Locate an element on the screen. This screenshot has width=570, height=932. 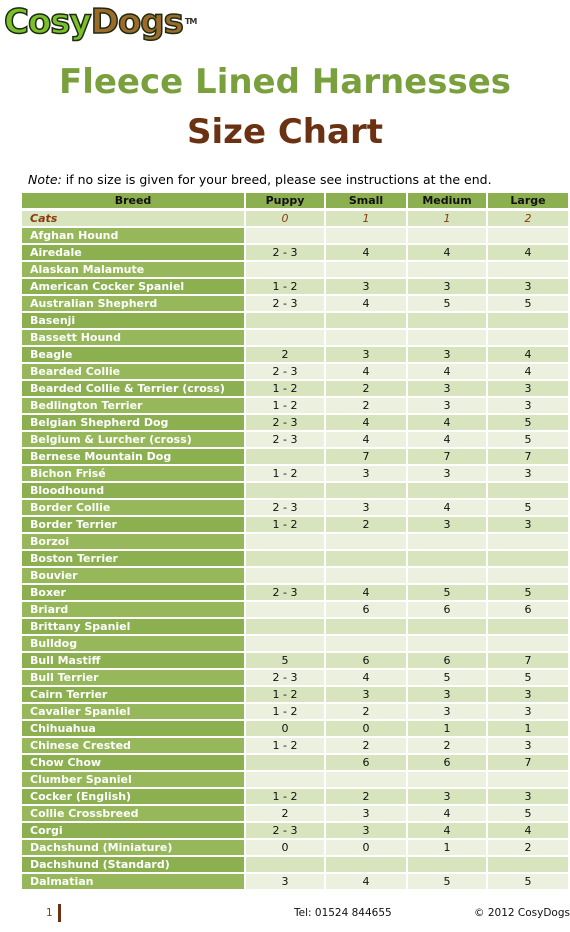
column-header: Breed is located at coordinates (133, 200).